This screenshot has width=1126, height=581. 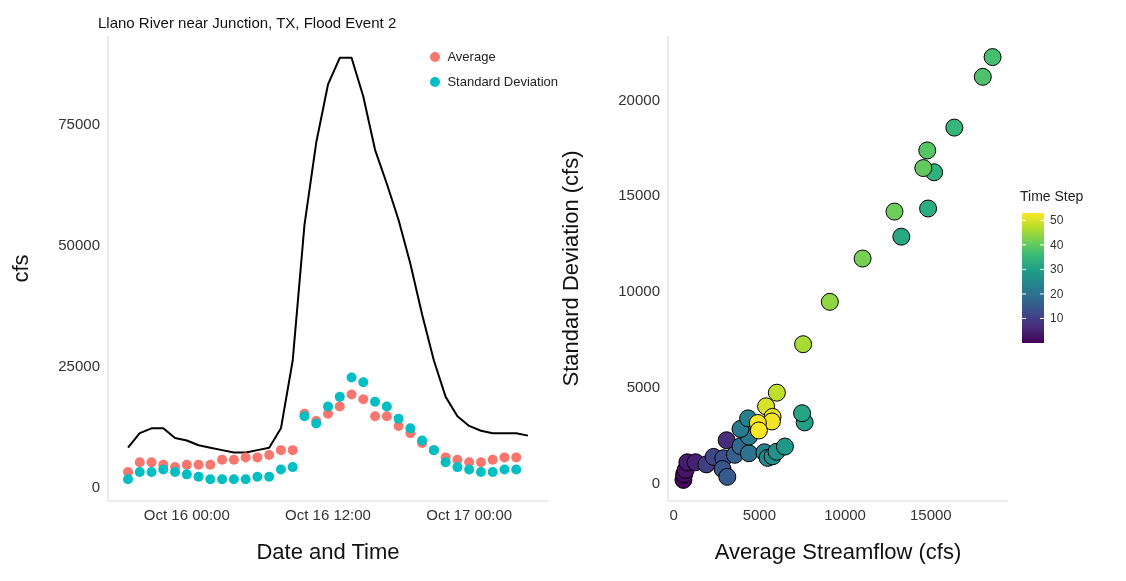 What do you see at coordinates (79, 244) in the screenshot?
I see `y-tick-label: 50000` at bounding box center [79, 244].